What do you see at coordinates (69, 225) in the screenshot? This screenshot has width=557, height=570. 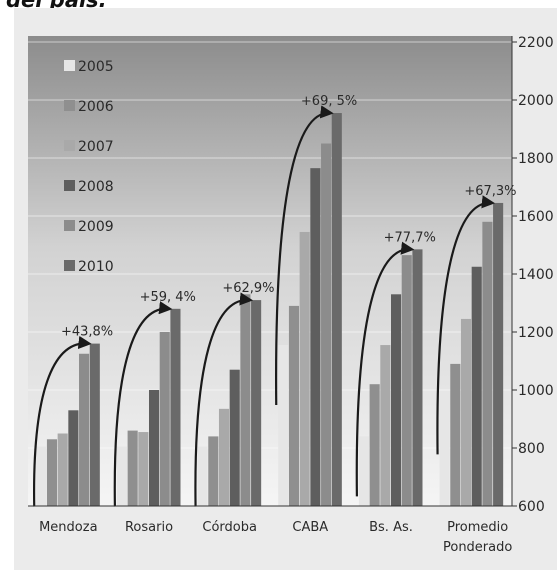 I see `legend-swatch-2009` at bounding box center [69, 225].